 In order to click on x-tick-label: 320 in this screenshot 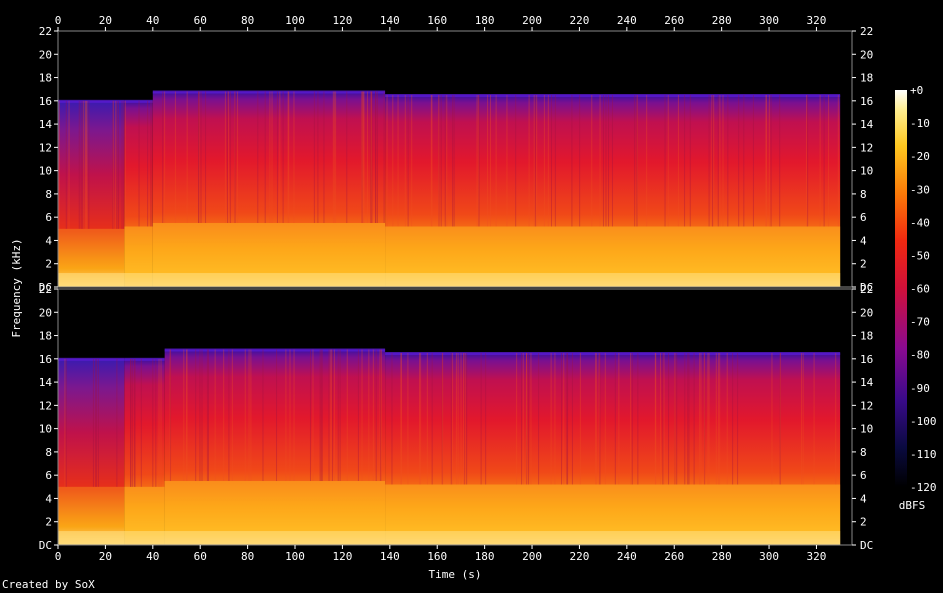, I will do `click(817, 20)`.